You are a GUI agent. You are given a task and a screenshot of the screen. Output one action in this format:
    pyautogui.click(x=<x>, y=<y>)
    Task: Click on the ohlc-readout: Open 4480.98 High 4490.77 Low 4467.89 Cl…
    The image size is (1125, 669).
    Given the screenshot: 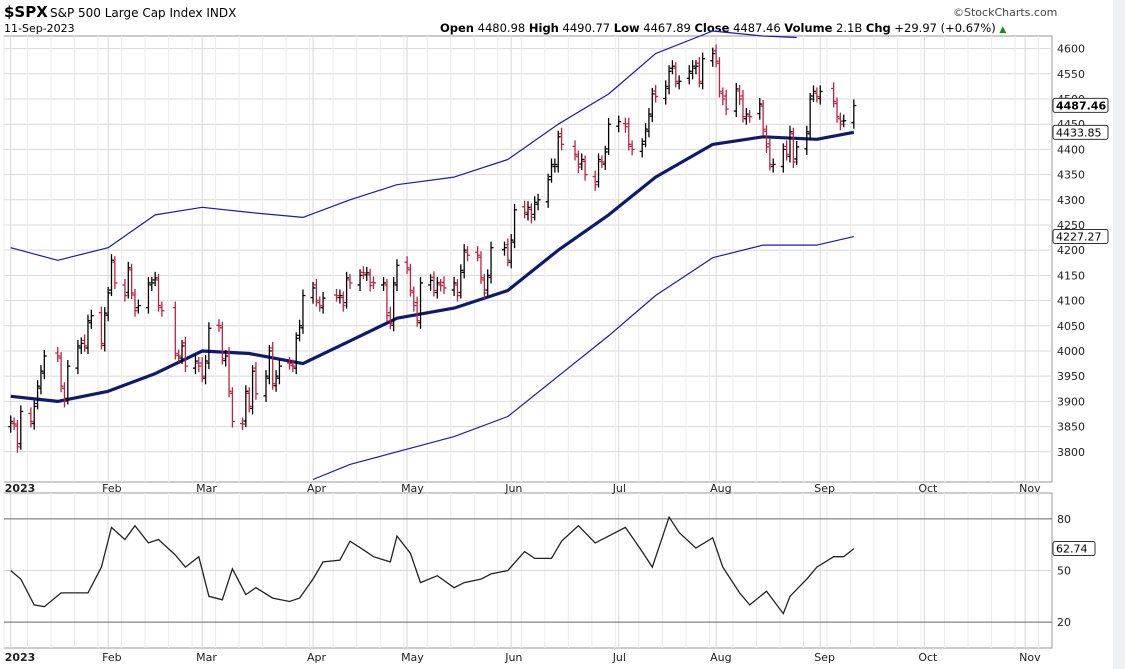 What is the action you would take?
    pyautogui.click(x=723, y=28)
    